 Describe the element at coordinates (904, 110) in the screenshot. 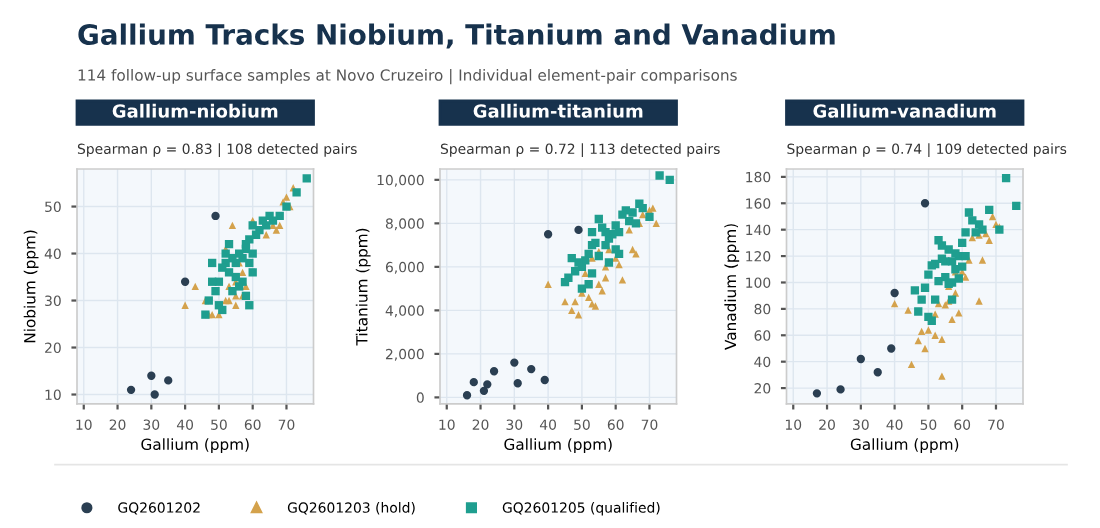

I see `chart-title: Gallium-vanadium` at that location.